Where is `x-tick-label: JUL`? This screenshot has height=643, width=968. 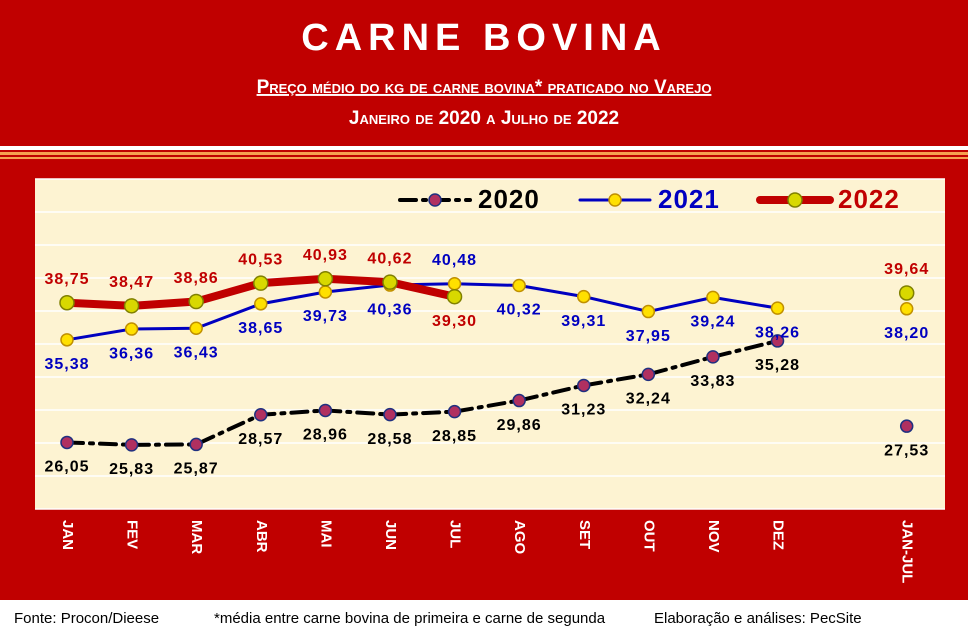
x-tick-label: JUL is located at coordinates (455, 534).